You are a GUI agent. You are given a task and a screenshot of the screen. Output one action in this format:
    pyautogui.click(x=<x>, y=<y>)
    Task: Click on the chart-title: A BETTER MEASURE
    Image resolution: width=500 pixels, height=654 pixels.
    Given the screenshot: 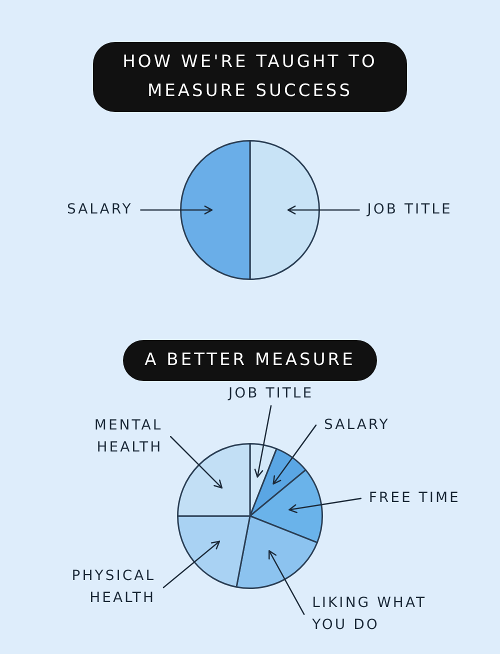 What is the action you would take?
    pyautogui.click(x=250, y=360)
    